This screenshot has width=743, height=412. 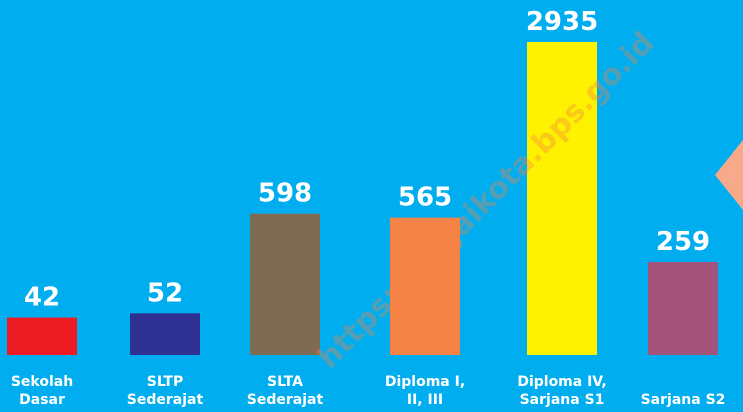 I want to click on category-label: Diploma IV,, so click(x=561, y=382).